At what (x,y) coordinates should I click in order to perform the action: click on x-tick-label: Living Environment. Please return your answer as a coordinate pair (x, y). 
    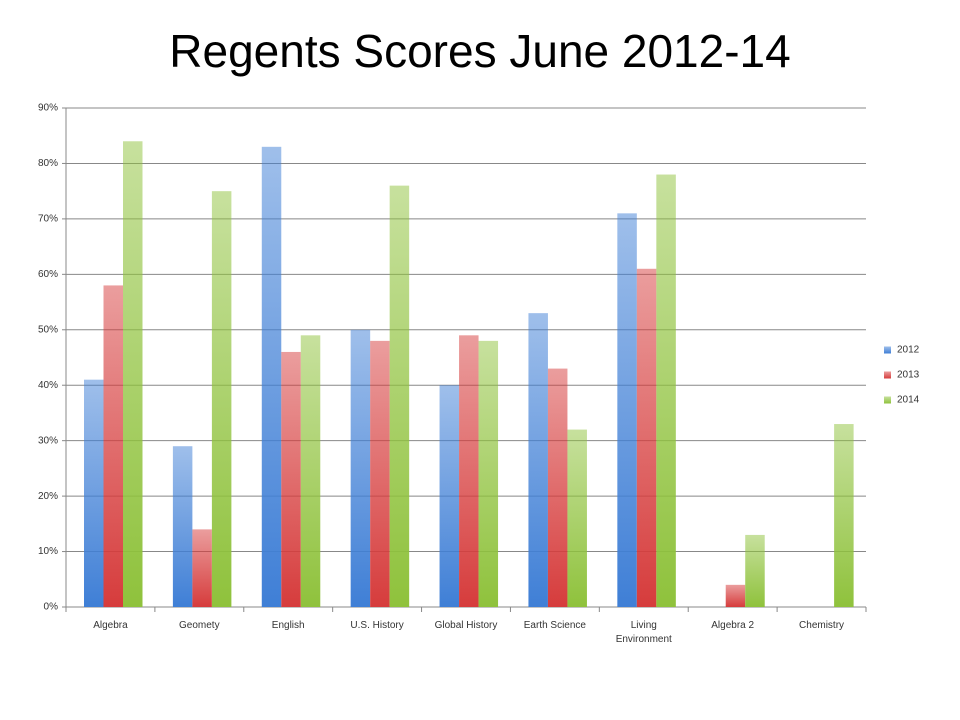
    Looking at the image, I should click on (643, 632).